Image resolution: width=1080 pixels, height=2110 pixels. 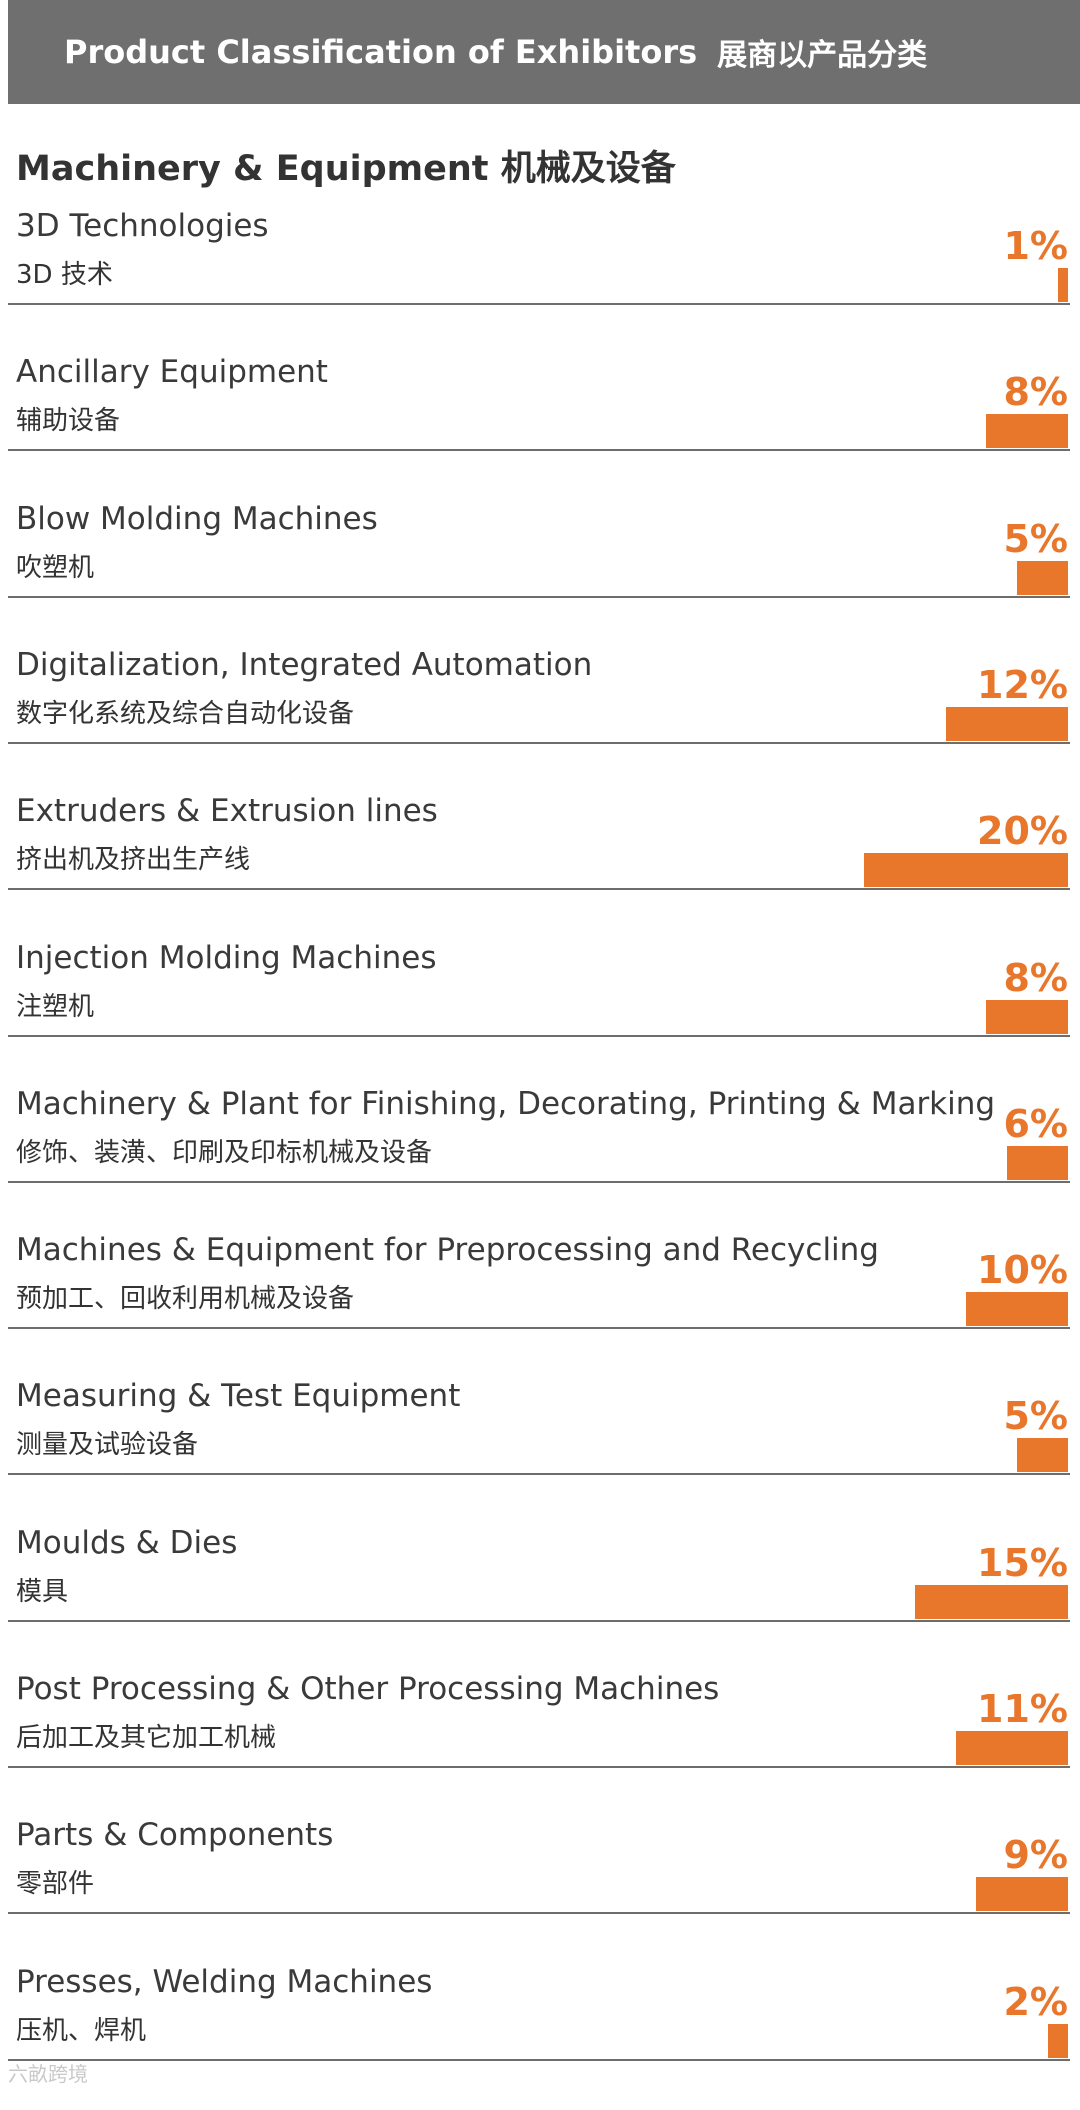 What do you see at coordinates (172, 372) in the screenshot?
I see `category-label-en: Ancillary Equipment` at bounding box center [172, 372].